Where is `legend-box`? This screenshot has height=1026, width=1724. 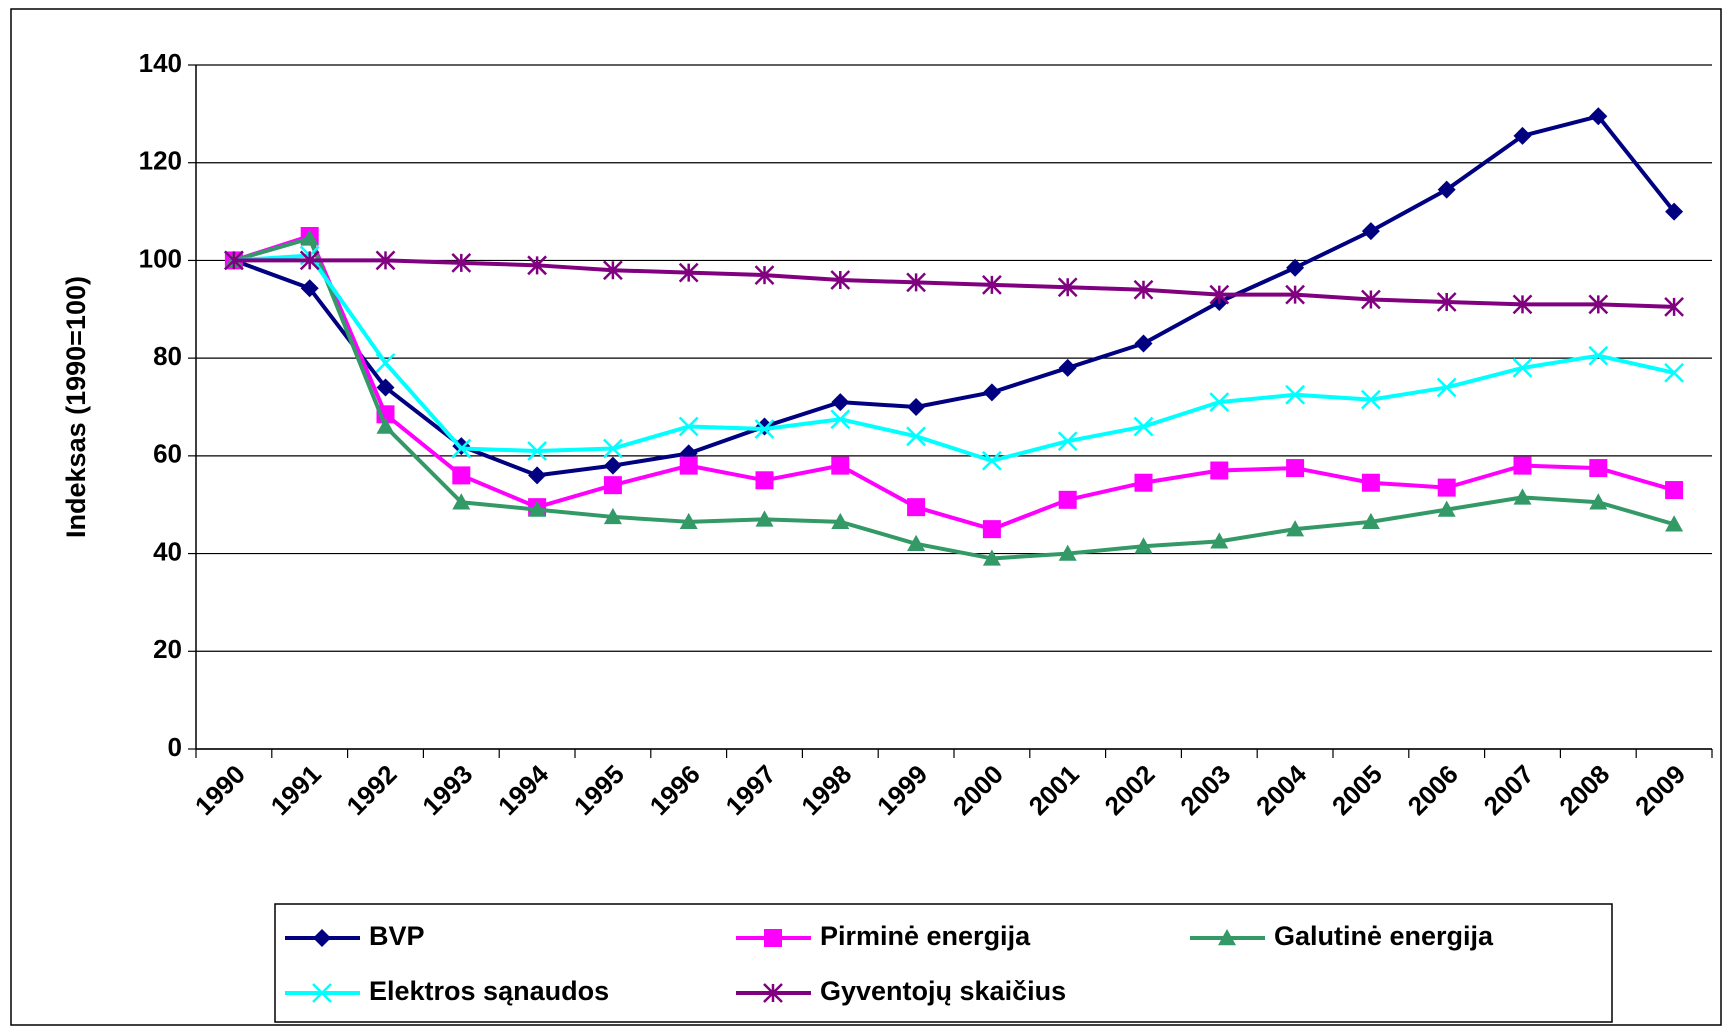
legend-box is located at coordinates (943, 963).